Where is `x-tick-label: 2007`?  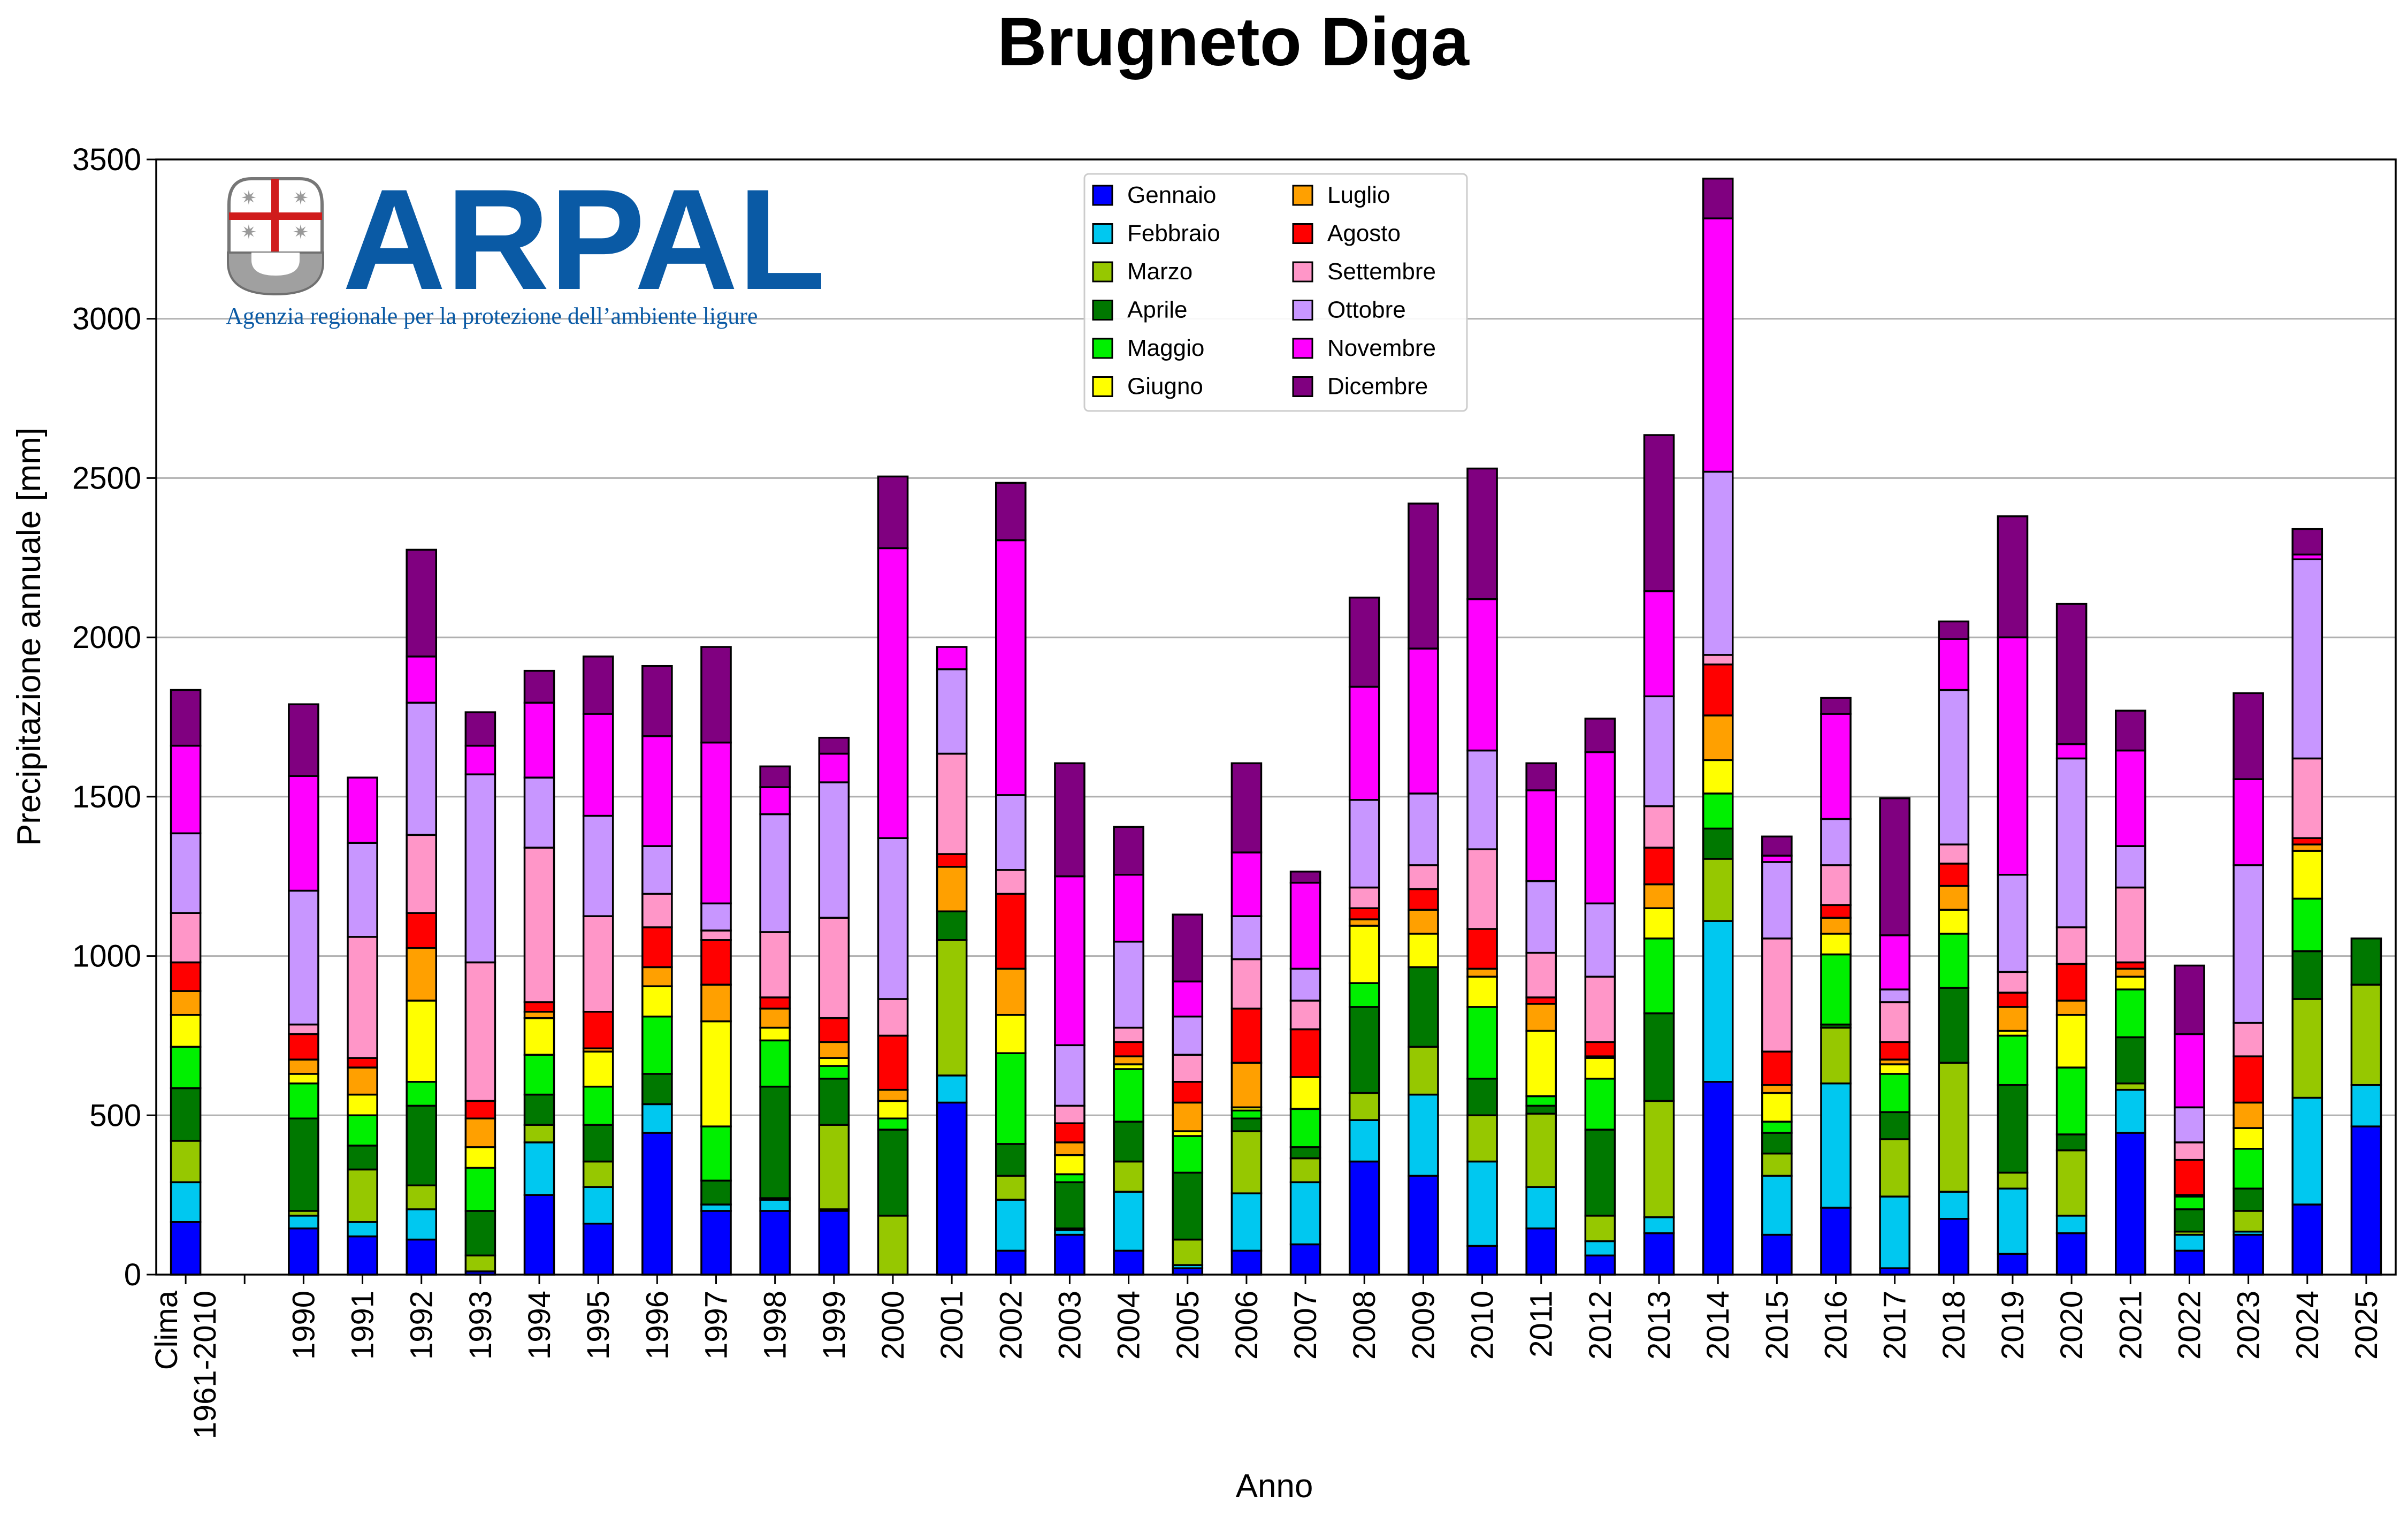
x-tick-label: 2007 is located at coordinates (1305, 1325).